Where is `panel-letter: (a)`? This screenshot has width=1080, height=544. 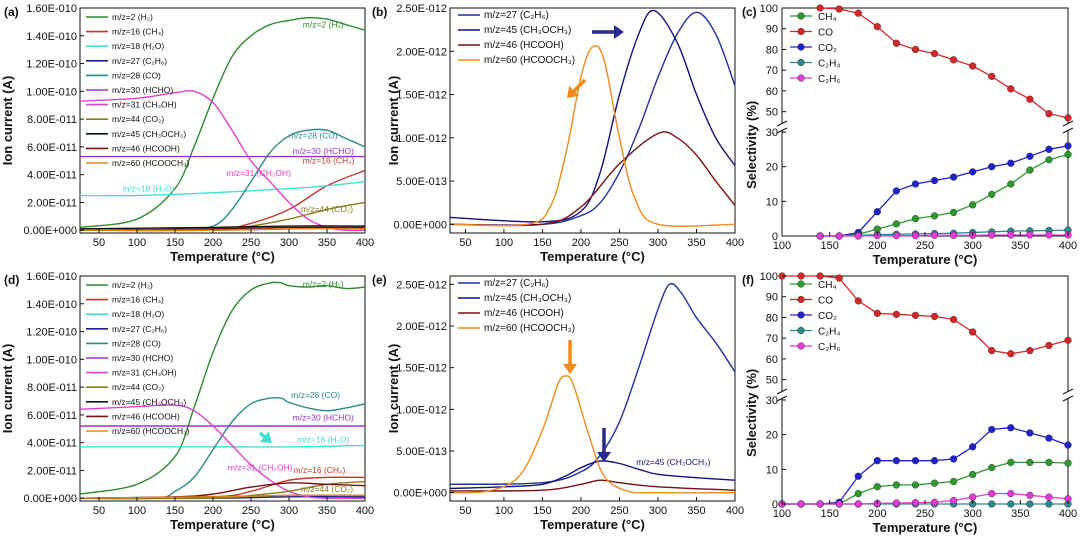 panel-letter: (a) is located at coordinates (11, 12).